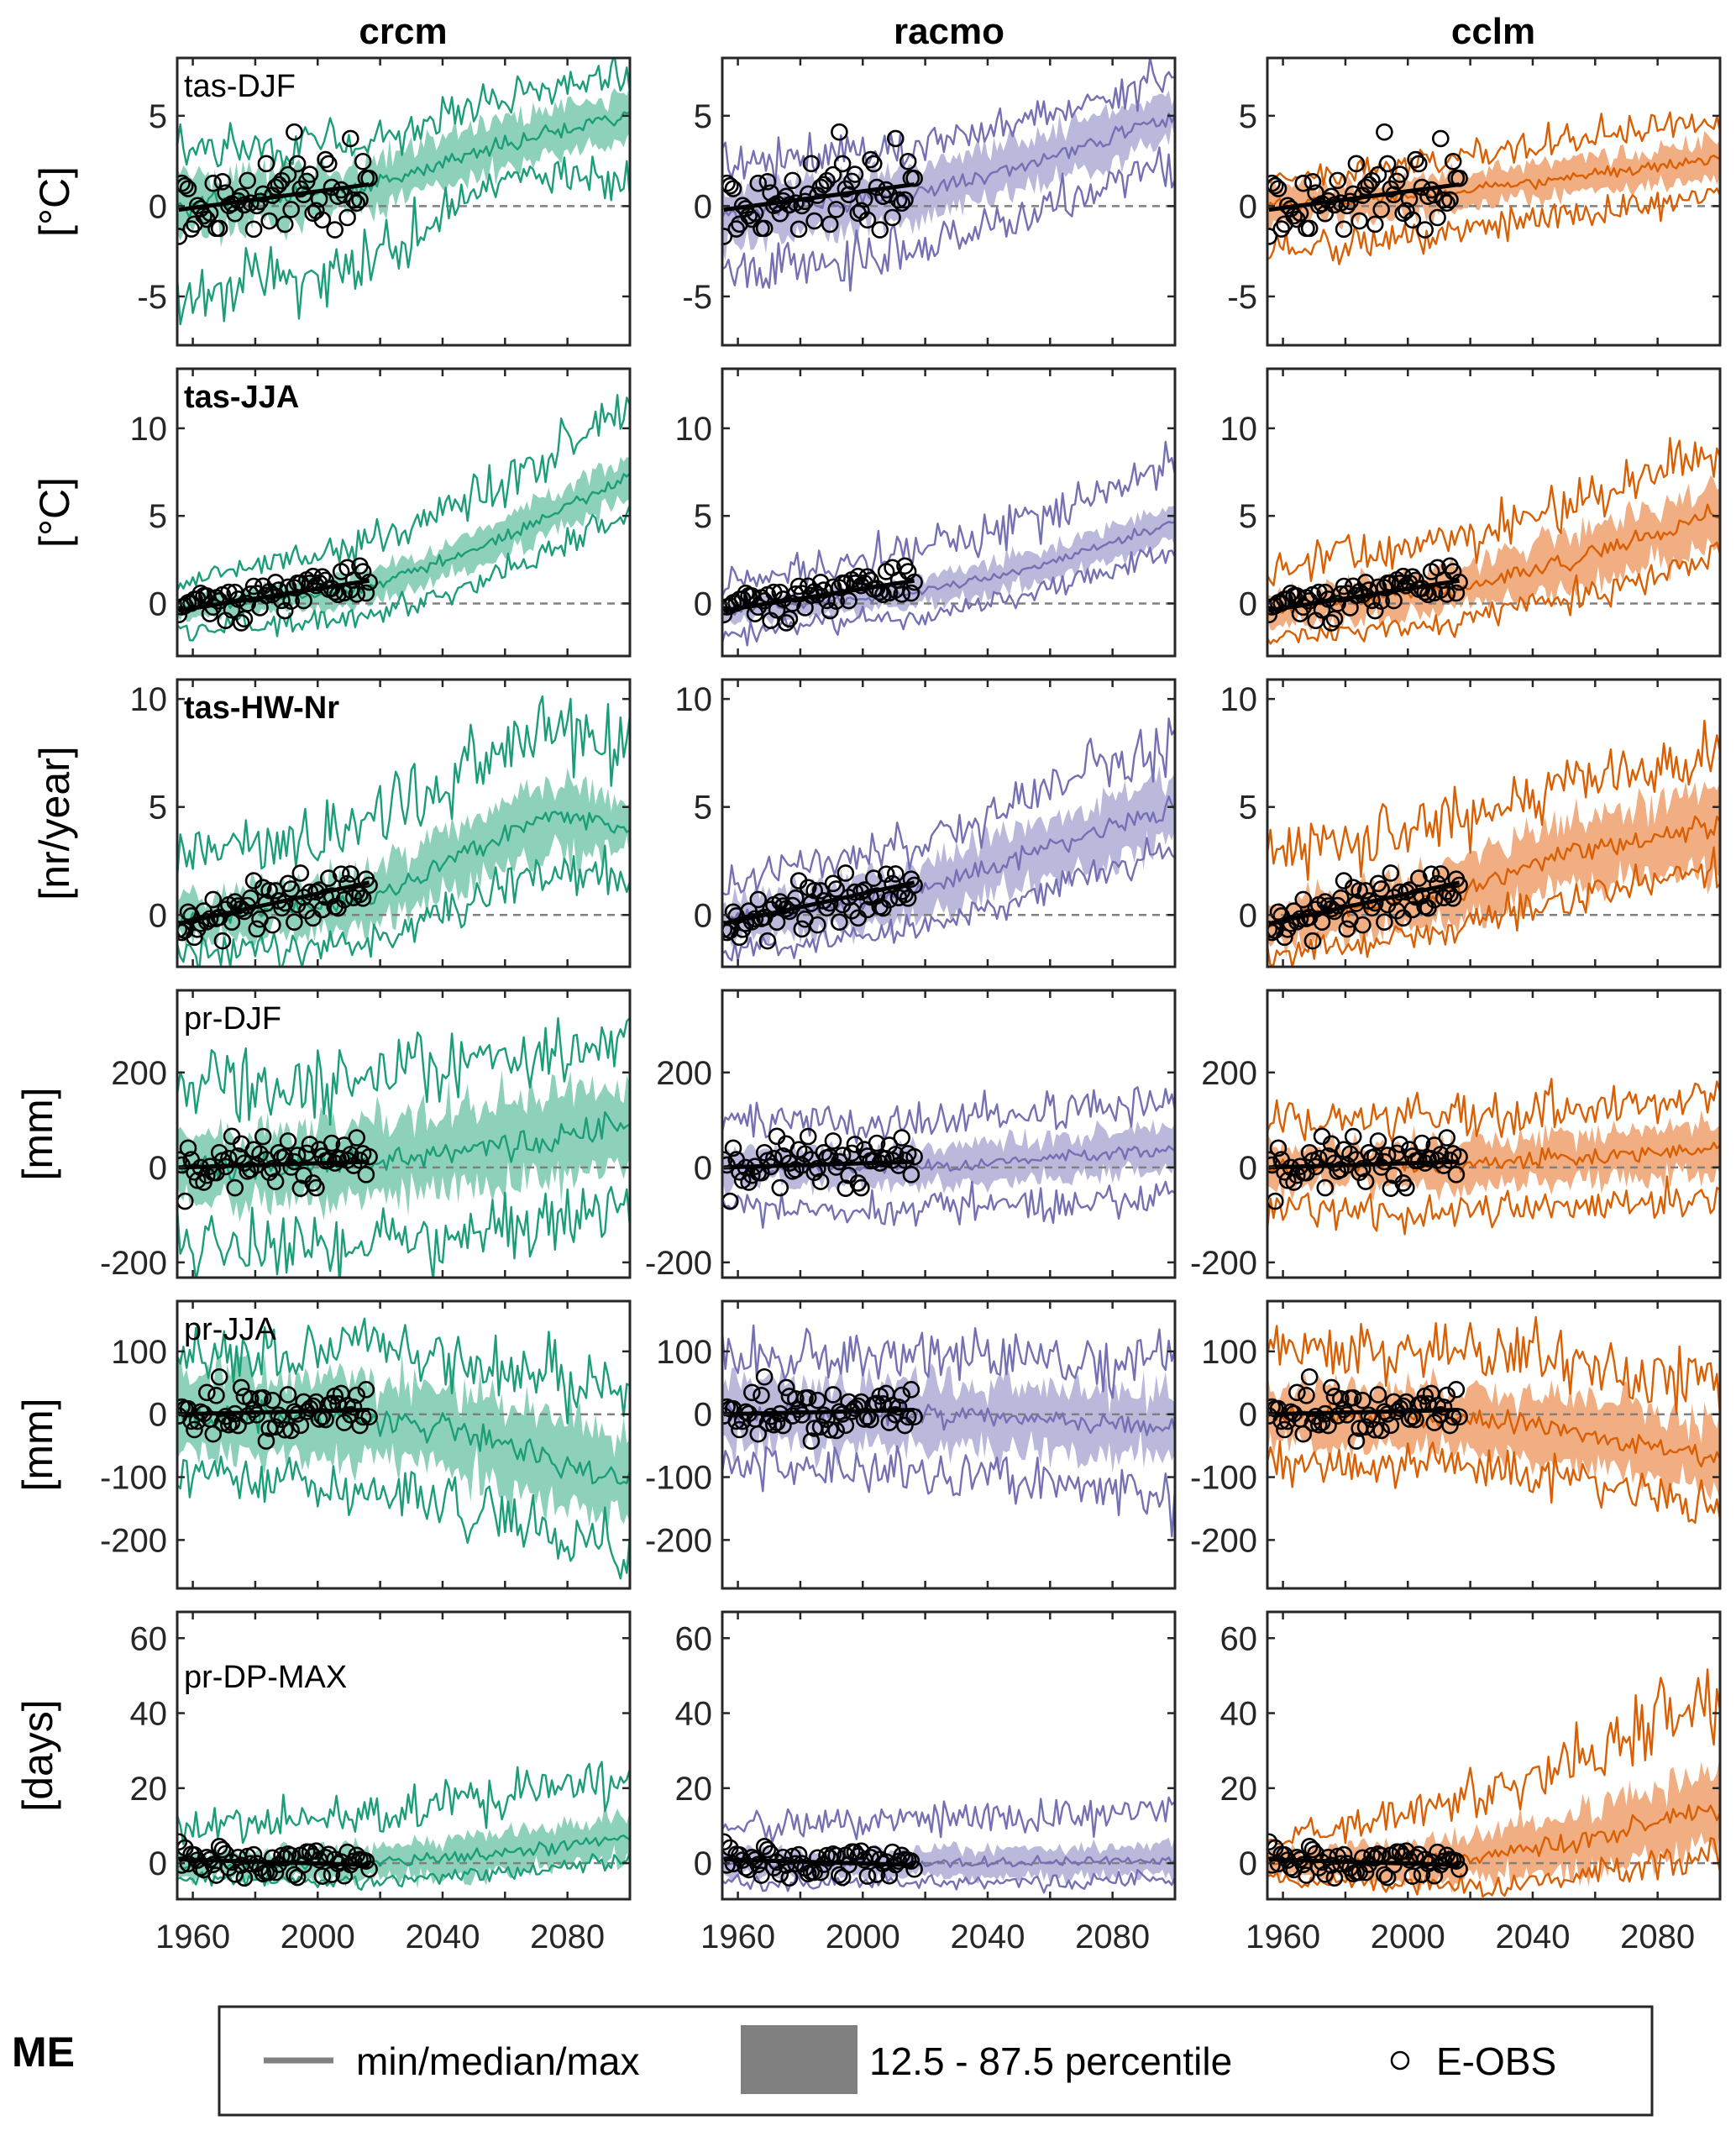  What do you see at coordinates (384, 201) in the screenshot?
I see `panel-crcm-tas-DJF: -5 0 5 tas-DJF` at bounding box center [384, 201].